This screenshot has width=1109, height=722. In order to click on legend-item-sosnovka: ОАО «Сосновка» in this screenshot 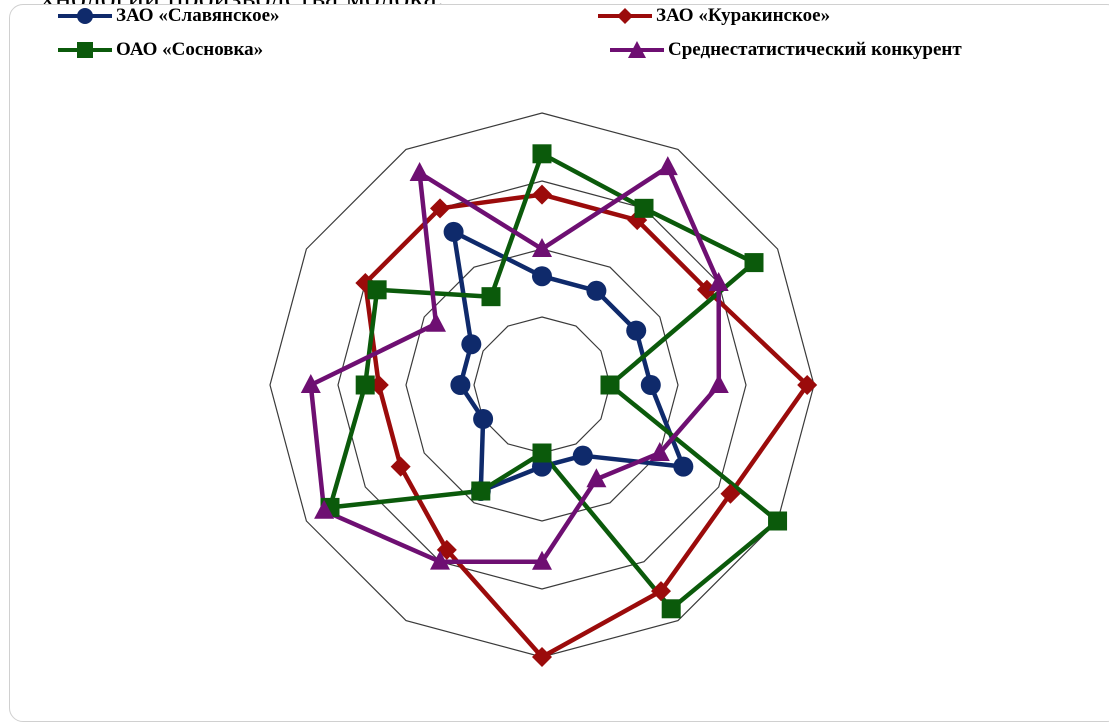, I will do `click(159, 50)`.